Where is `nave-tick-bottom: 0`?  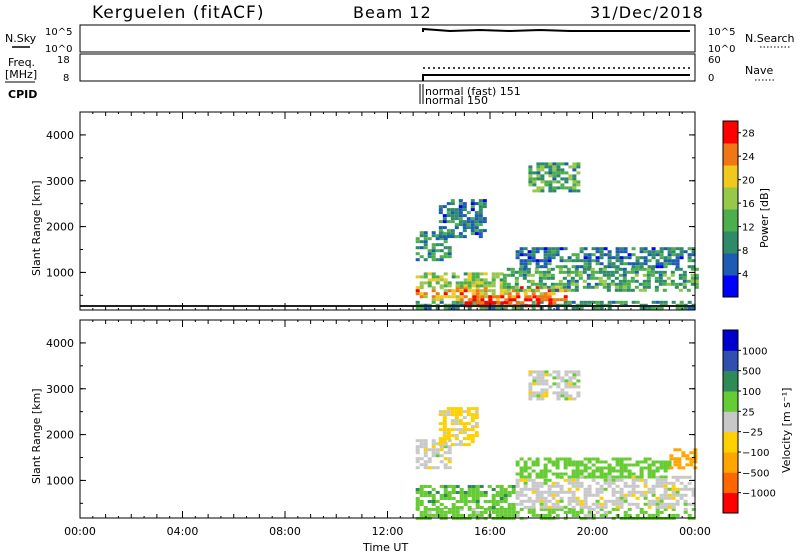
nave-tick-bottom: 0 is located at coordinates (711, 78).